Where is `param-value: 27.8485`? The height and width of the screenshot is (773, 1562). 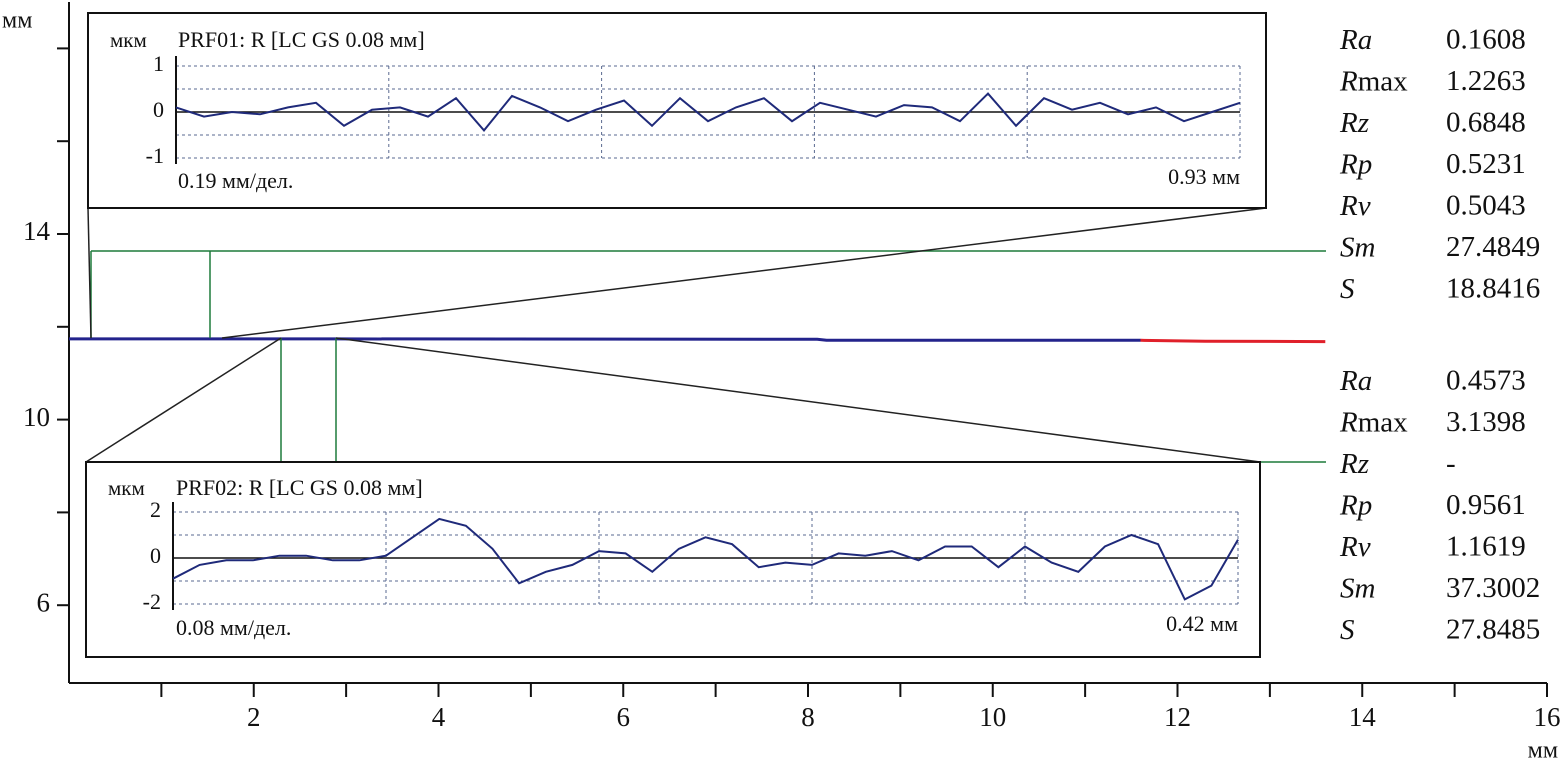 param-value: 27.8485 is located at coordinates (1493, 630).